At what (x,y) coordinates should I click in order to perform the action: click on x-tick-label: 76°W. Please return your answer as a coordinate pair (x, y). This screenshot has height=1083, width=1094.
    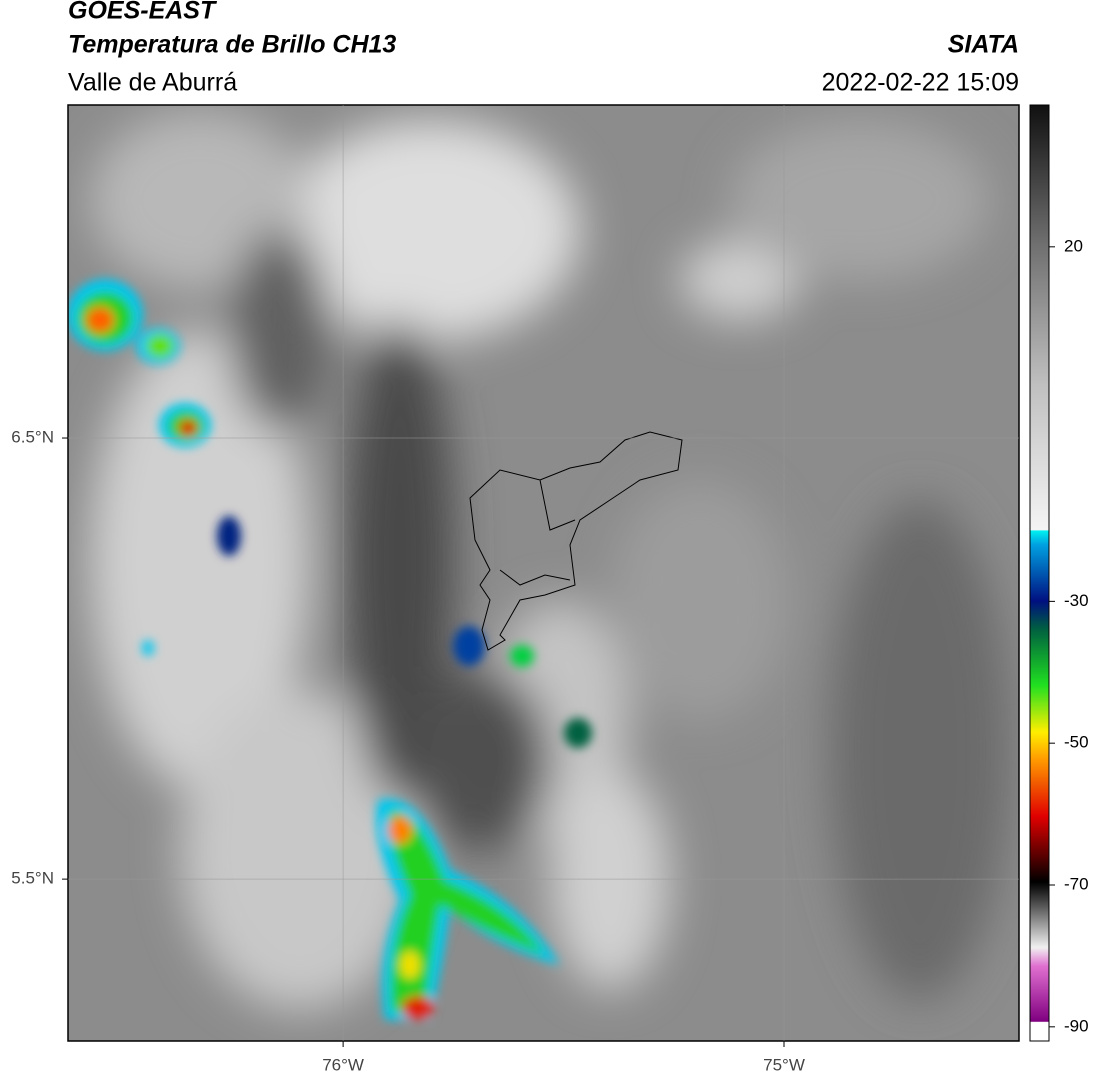
    Looking at the image, I should click on (343, 1064).